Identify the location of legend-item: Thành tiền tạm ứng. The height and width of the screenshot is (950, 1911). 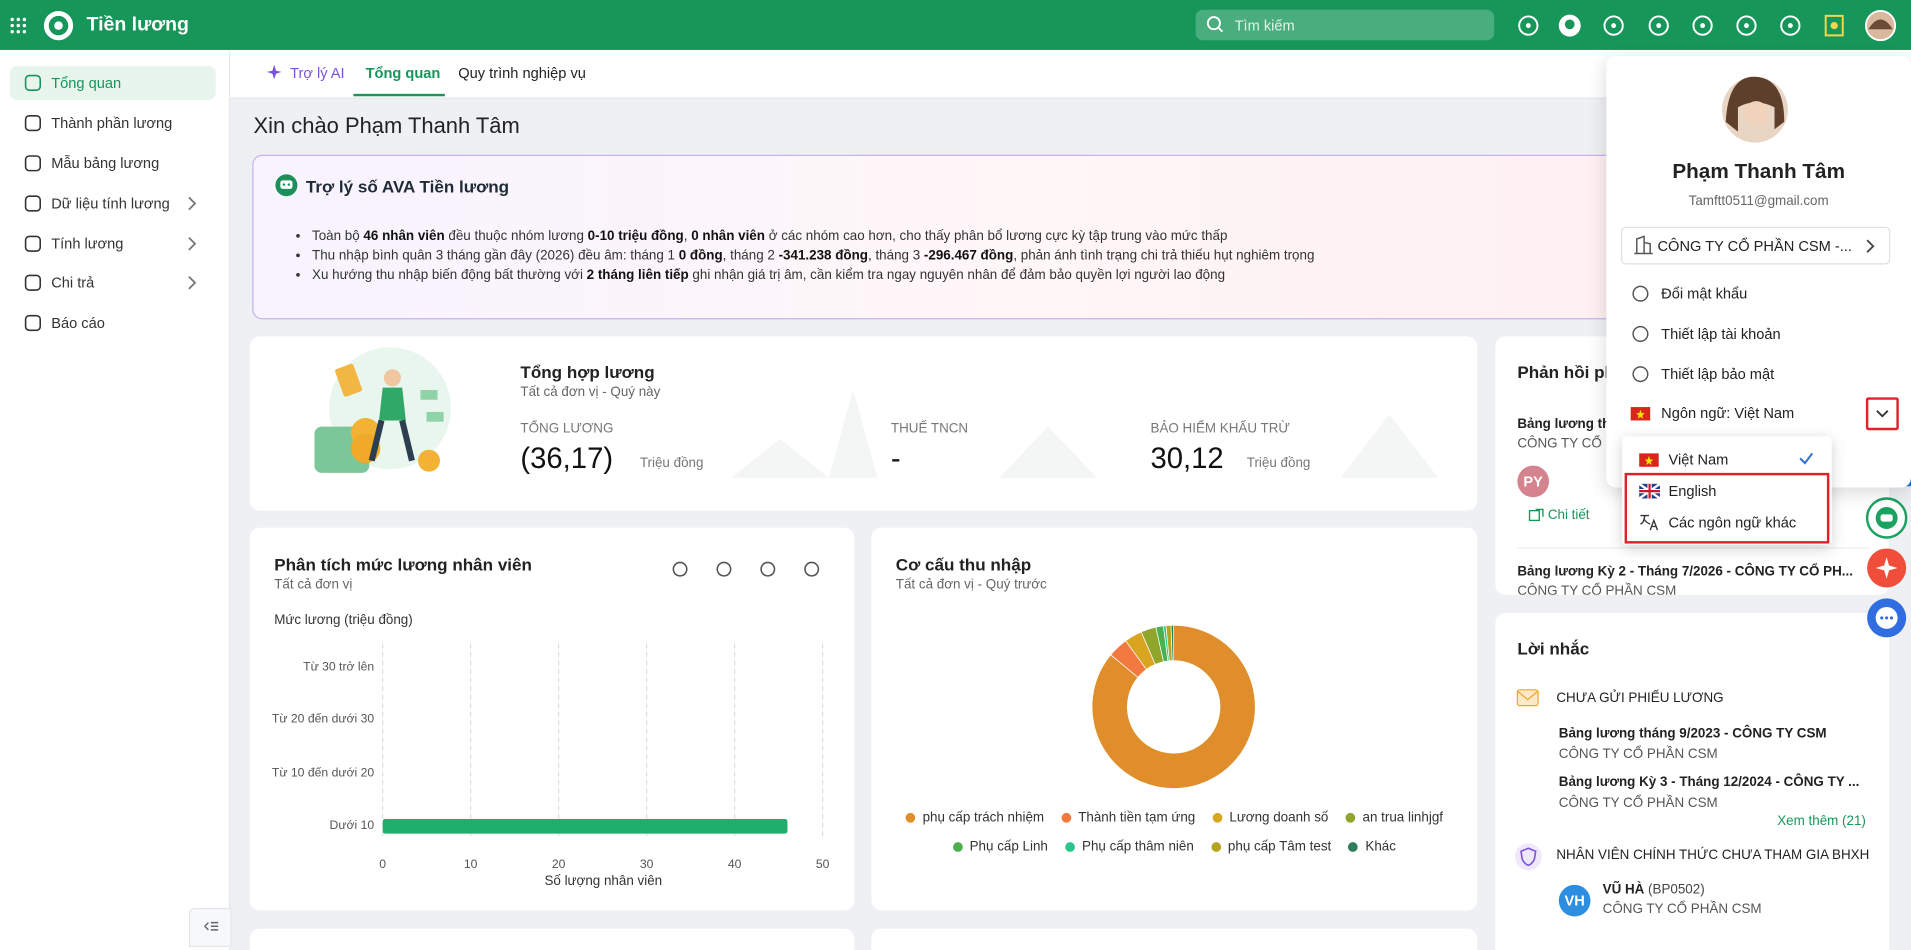
(1128, 817).